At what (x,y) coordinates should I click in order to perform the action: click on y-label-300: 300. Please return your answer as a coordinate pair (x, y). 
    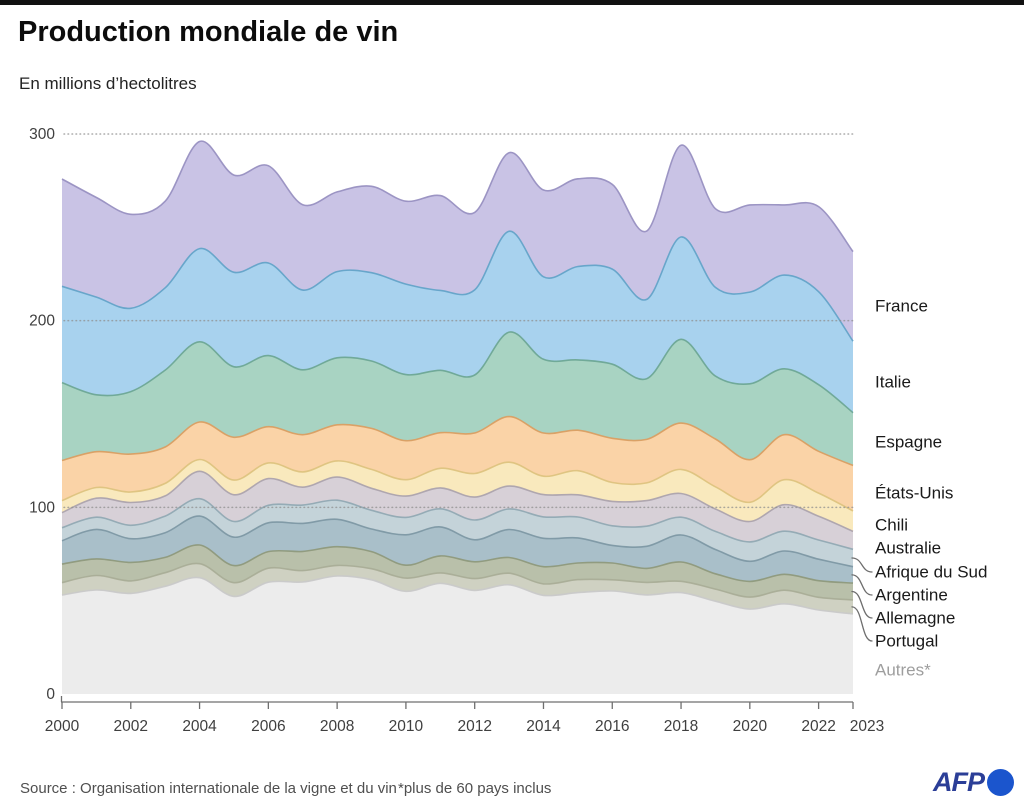
    Looking at the image, I should click on (42, 134).